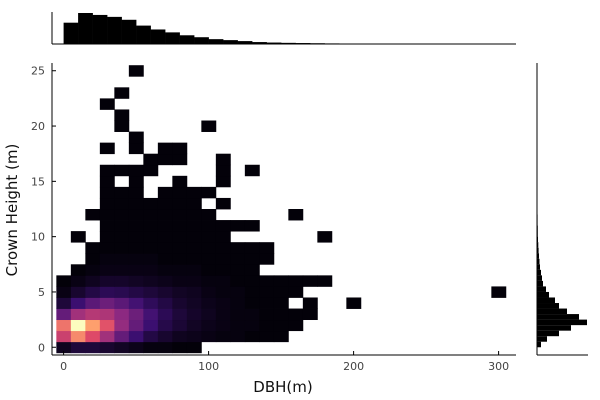  Describe the element at coordinates (38, 237) in the screenshot. I see `y-tick-label: 10` at that location.